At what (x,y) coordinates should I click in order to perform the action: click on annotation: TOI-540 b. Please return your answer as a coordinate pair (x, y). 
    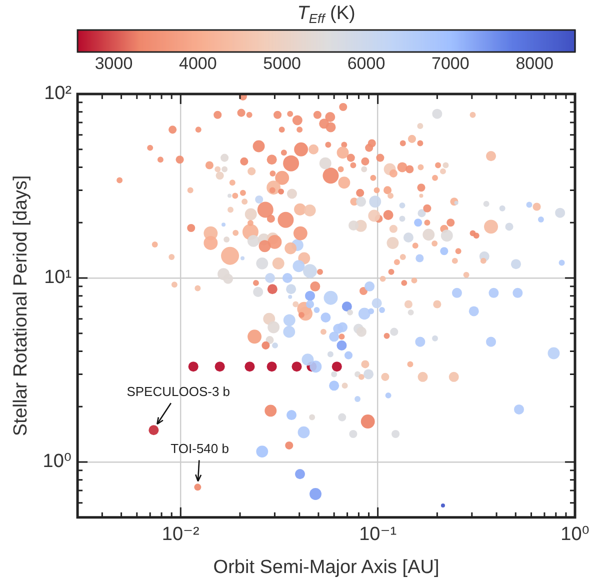
    Looking at the image, I should click on (199, 448).